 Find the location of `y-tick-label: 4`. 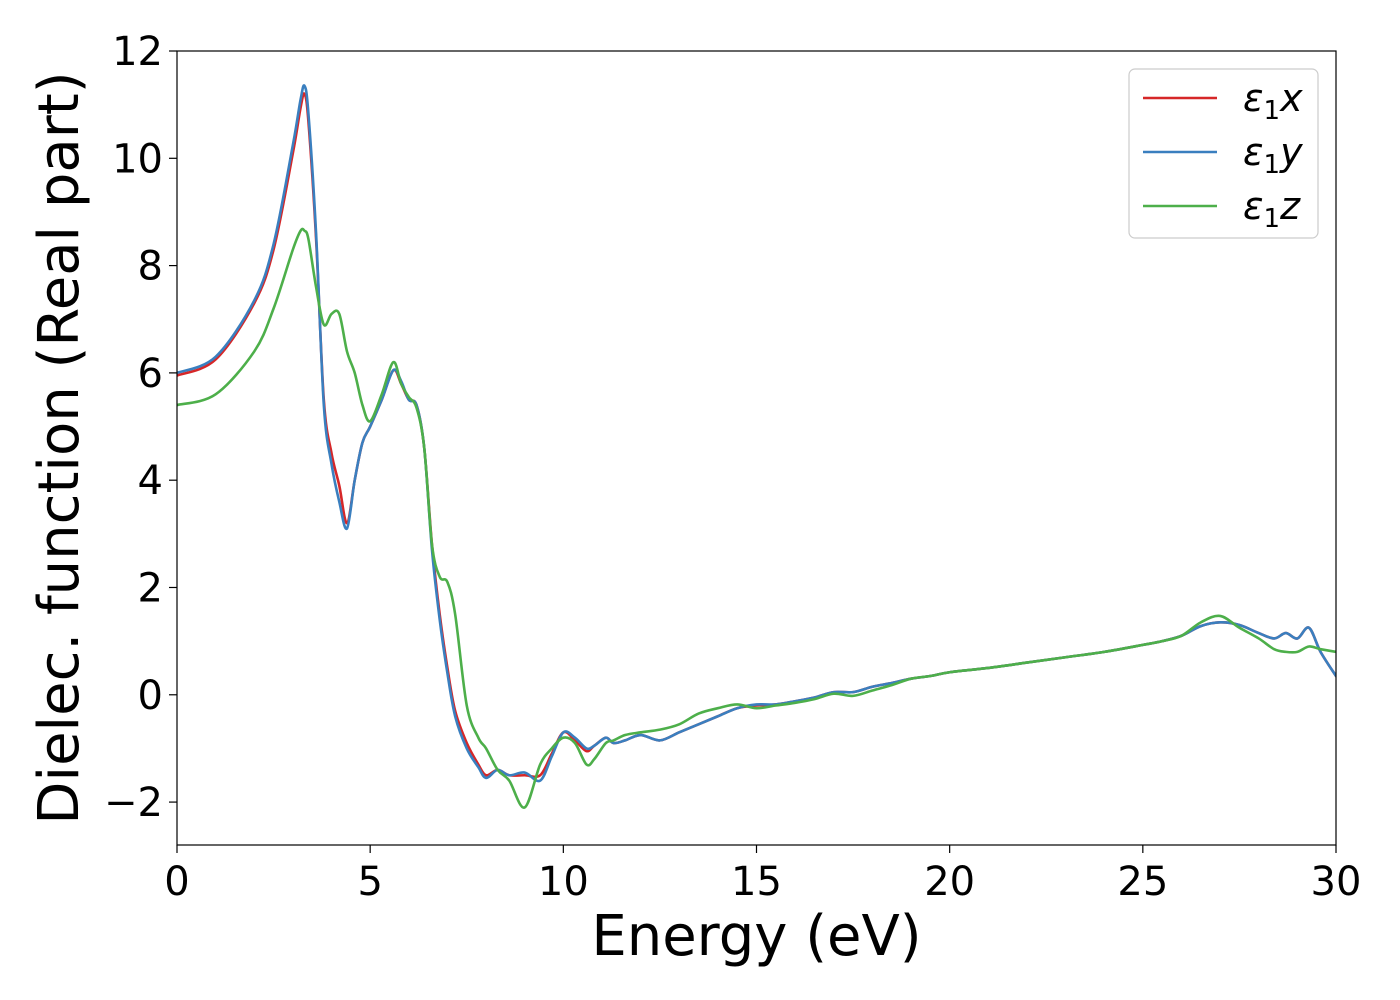

y-tick-label: 4 is located at coordinates (150, 481).